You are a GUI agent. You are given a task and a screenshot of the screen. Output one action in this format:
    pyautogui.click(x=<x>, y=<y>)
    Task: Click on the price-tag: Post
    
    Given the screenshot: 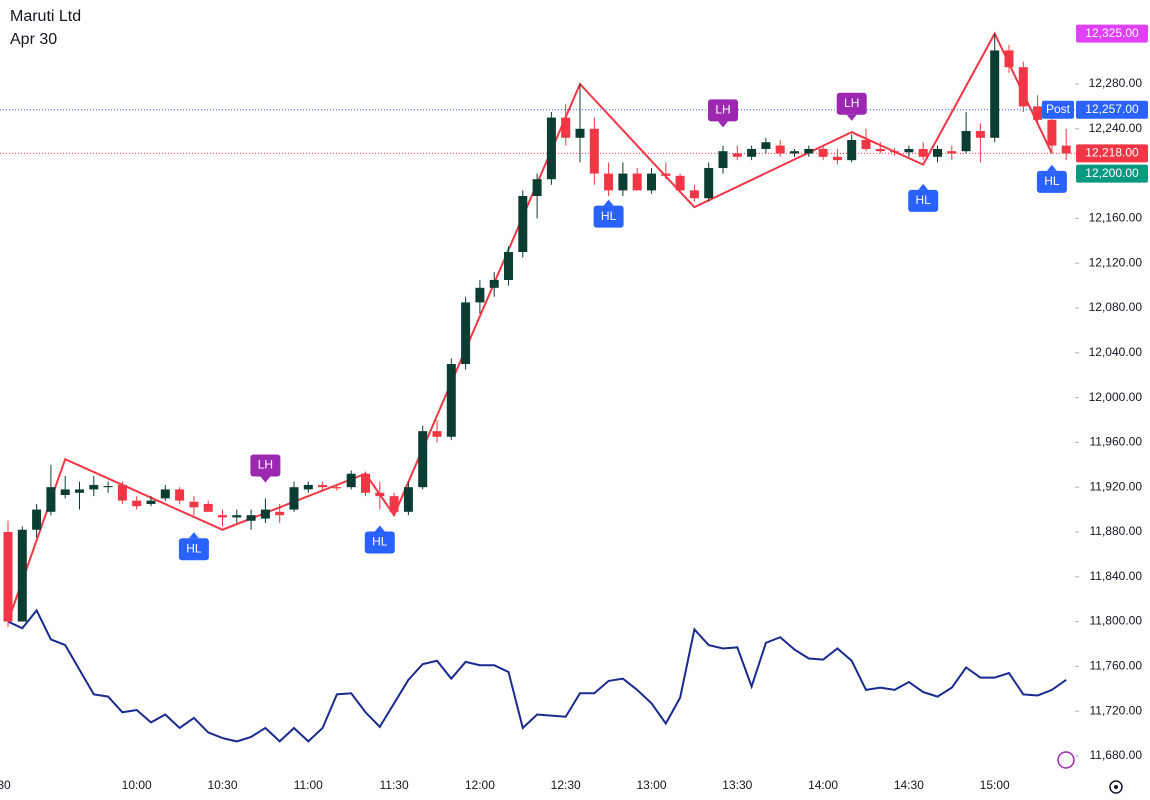 What is the action you would take?
    pyautogui.click(x=1058, y=109)
    